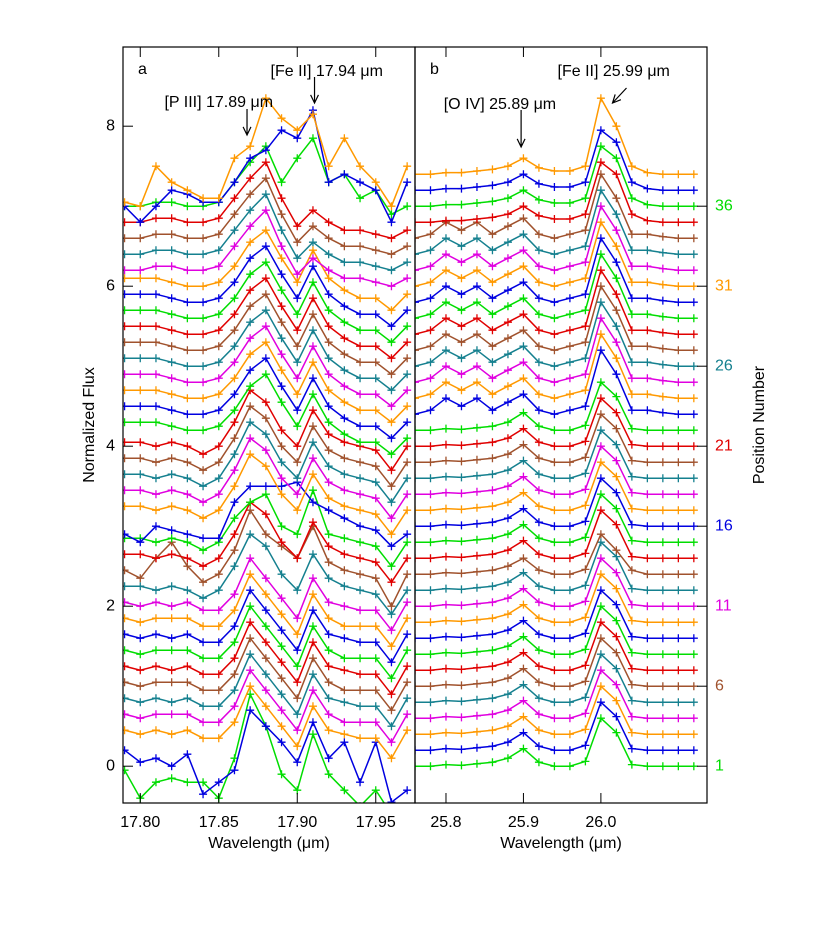 The width and height of the screenshot is (830, 949). Describe the element at coordinates (218, 102) in the screenshot. I see `annotation-text: [P III] 17.89 μm` at that location.